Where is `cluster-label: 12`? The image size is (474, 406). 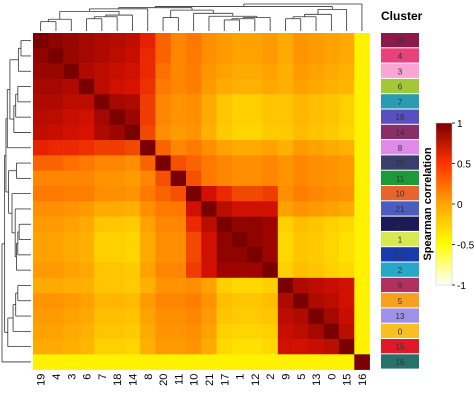
cluster-label: 12 is located at coordinates (400, 255).